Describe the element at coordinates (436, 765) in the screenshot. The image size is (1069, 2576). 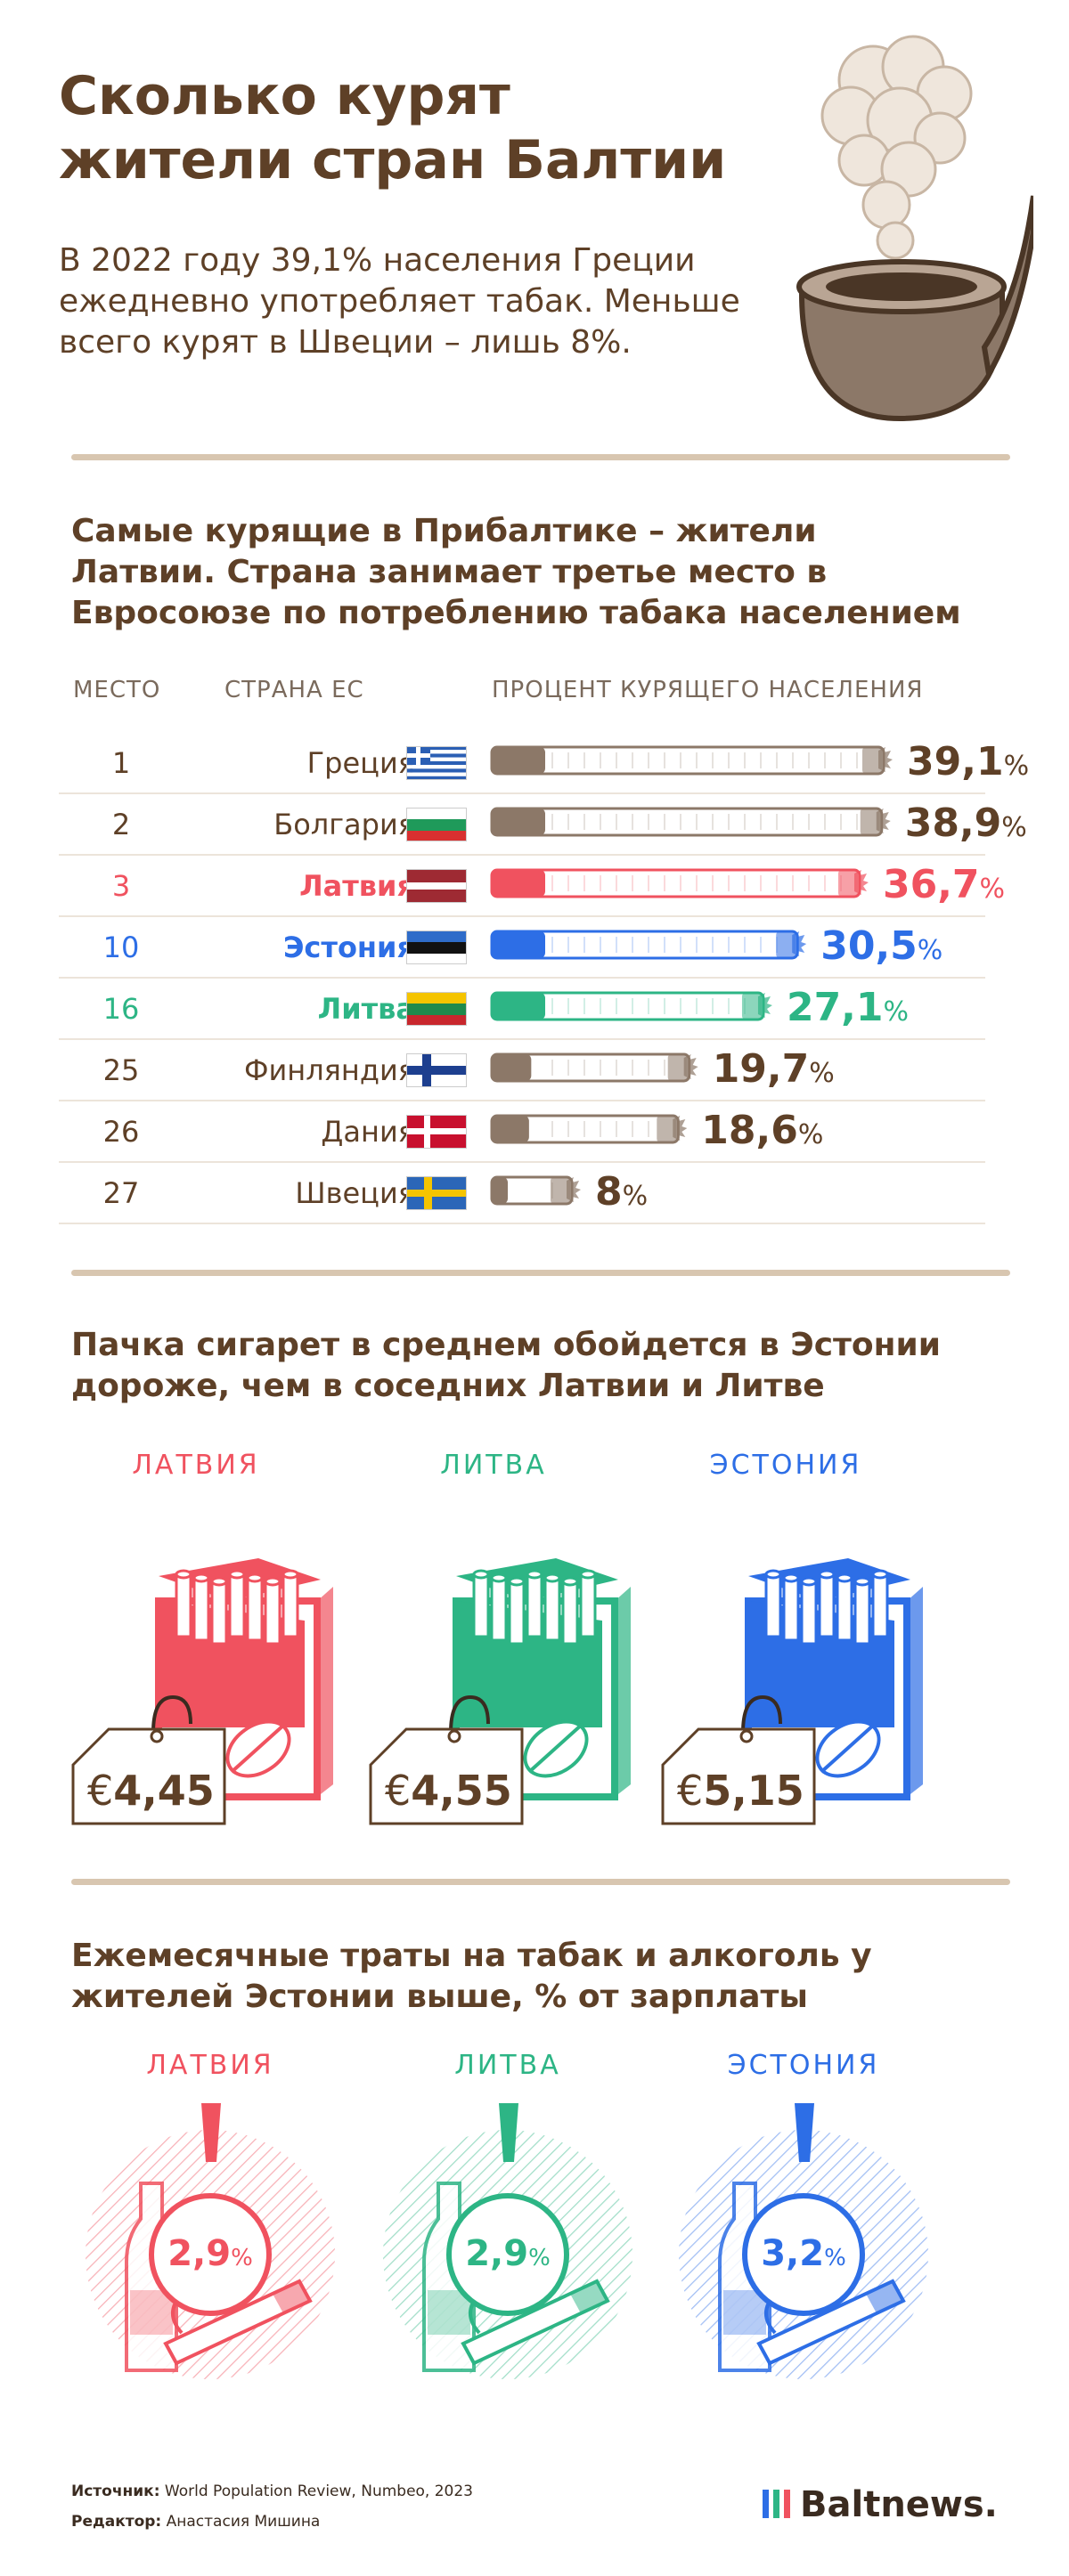
I see `greece-flag-icon` at that location.